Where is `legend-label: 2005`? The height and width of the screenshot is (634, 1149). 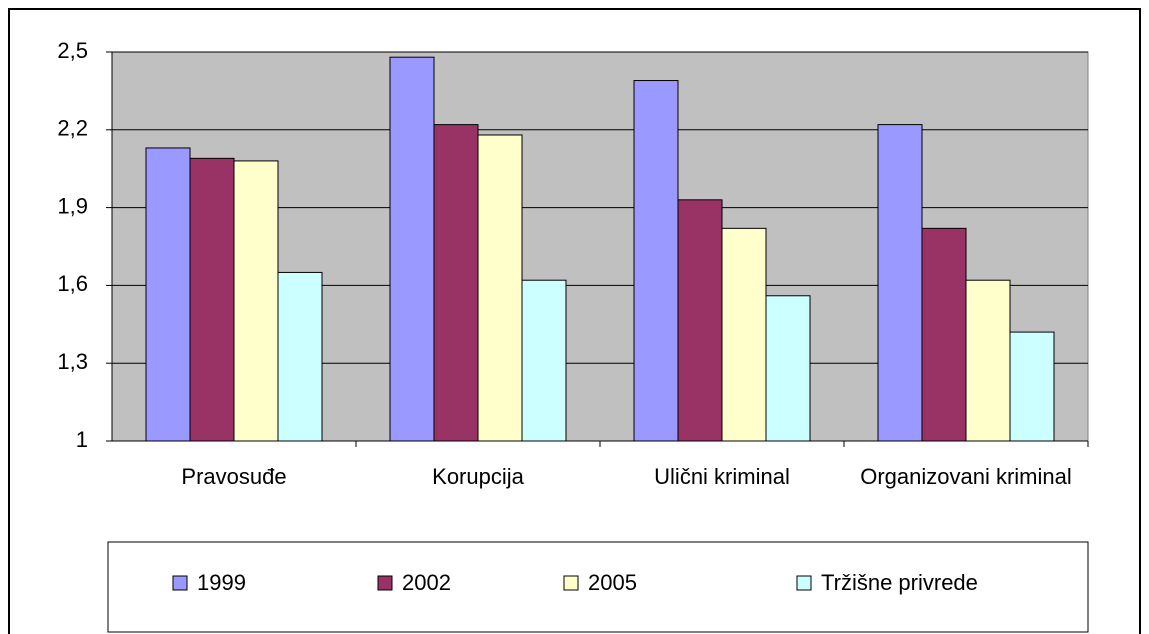 legend-label: 2005 is located at coordinates (612, 582).